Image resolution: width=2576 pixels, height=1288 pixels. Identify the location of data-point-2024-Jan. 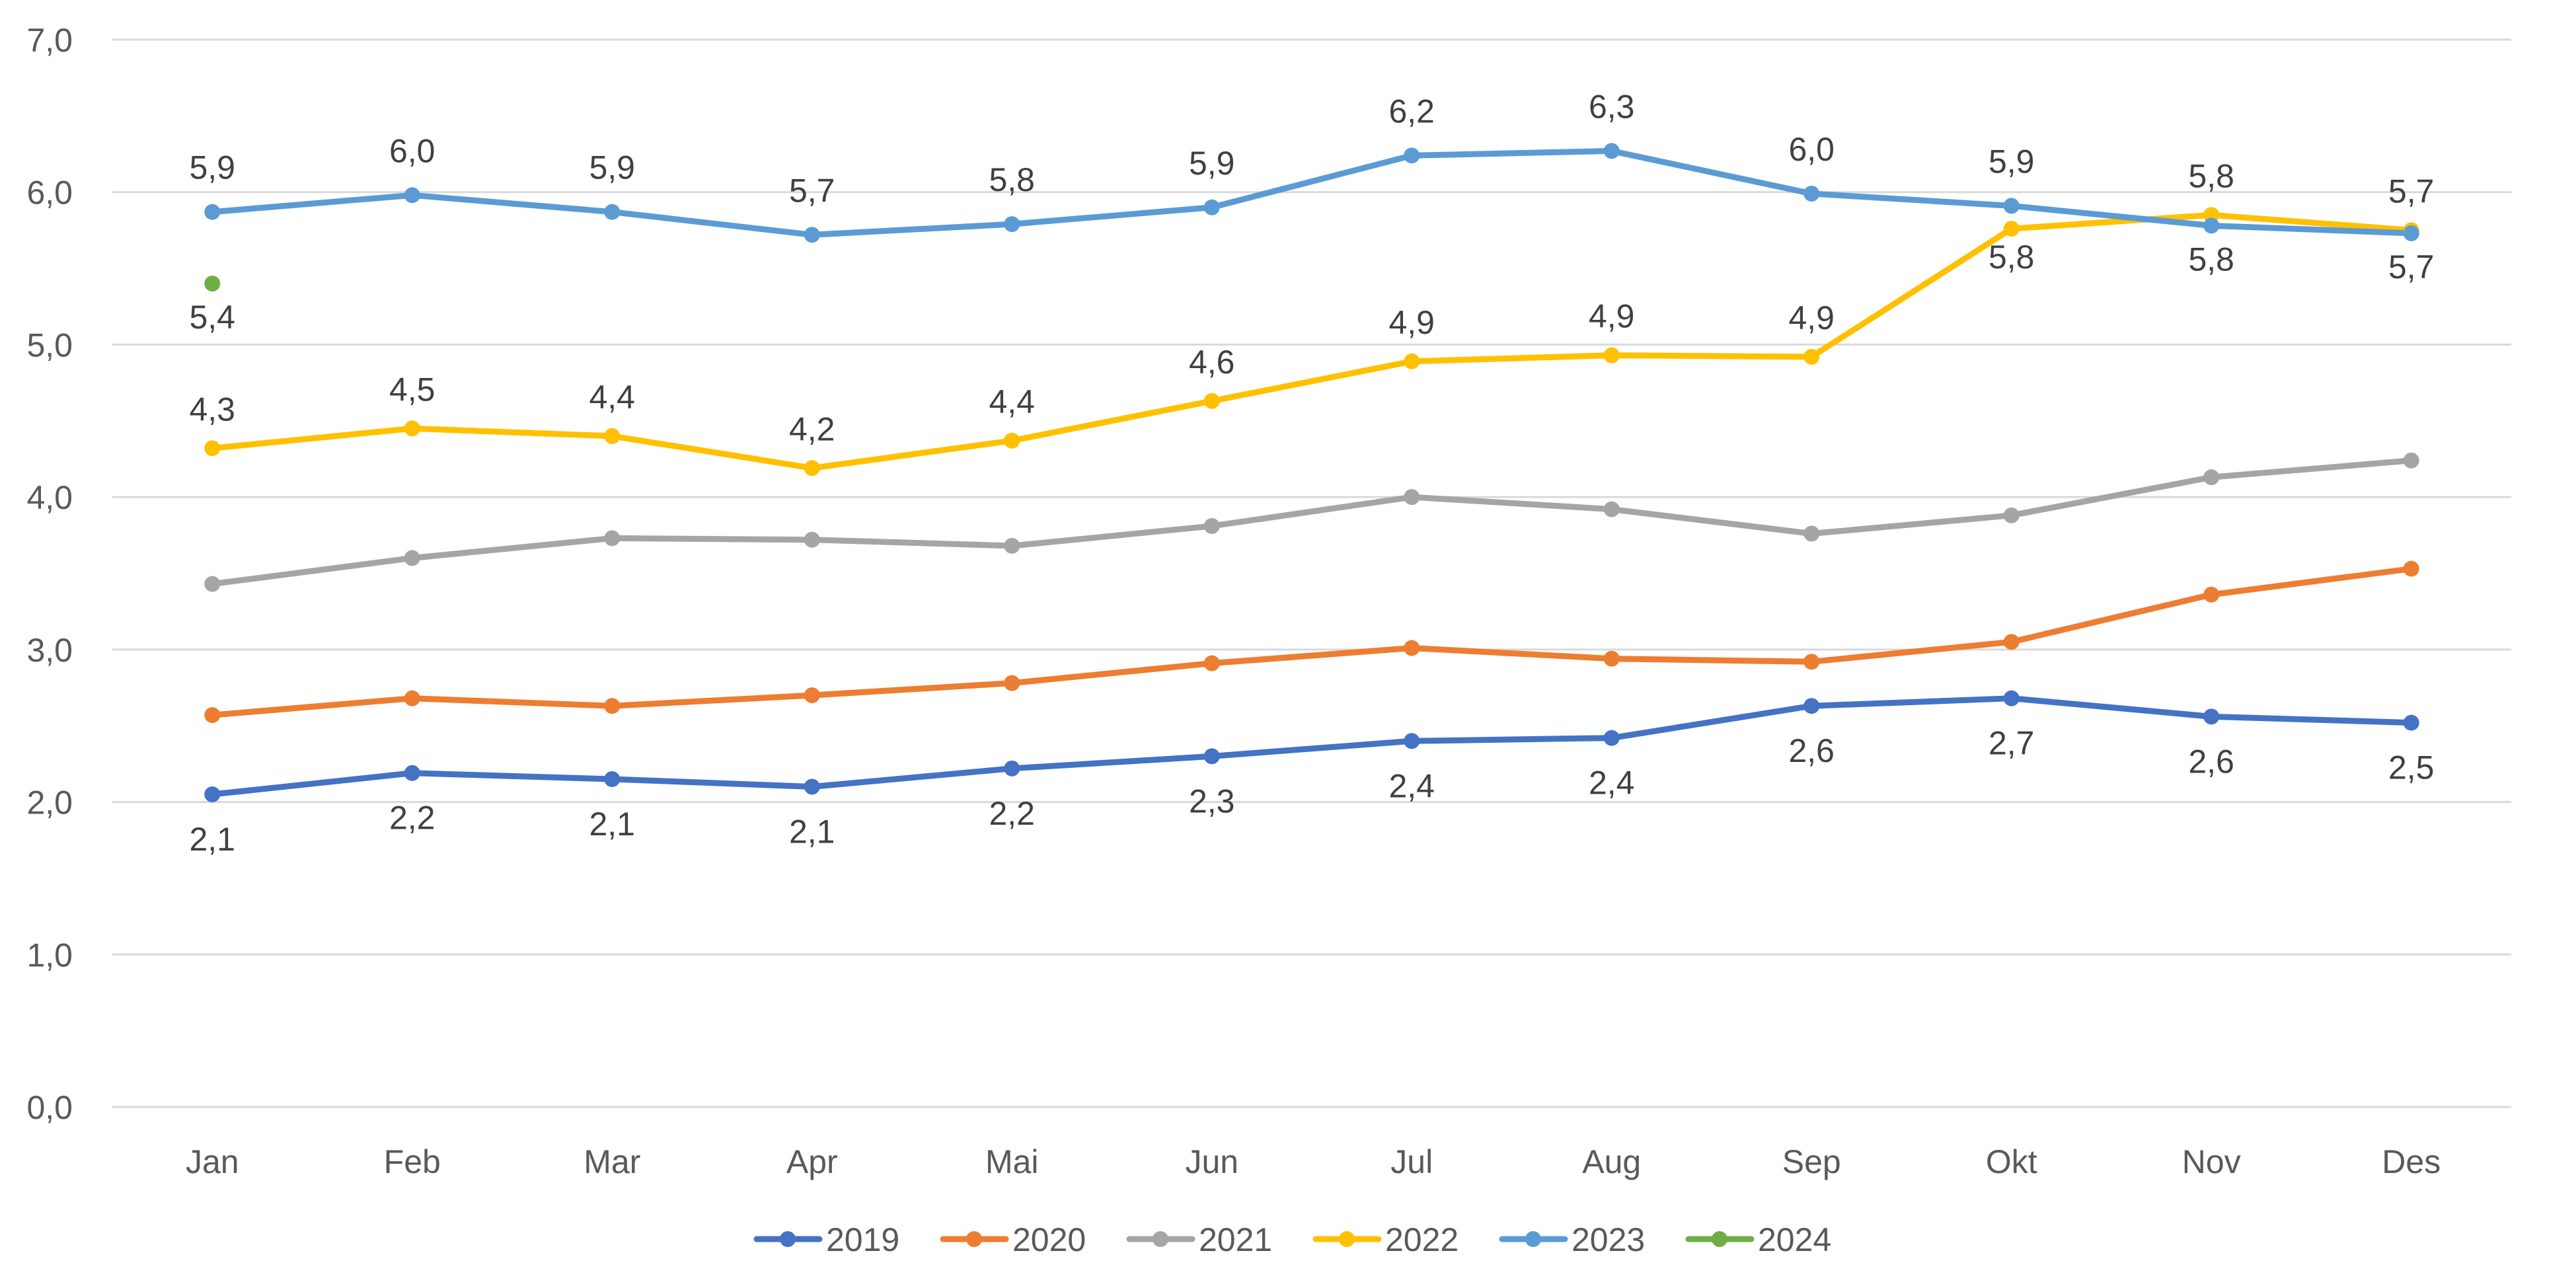
(212, 284).